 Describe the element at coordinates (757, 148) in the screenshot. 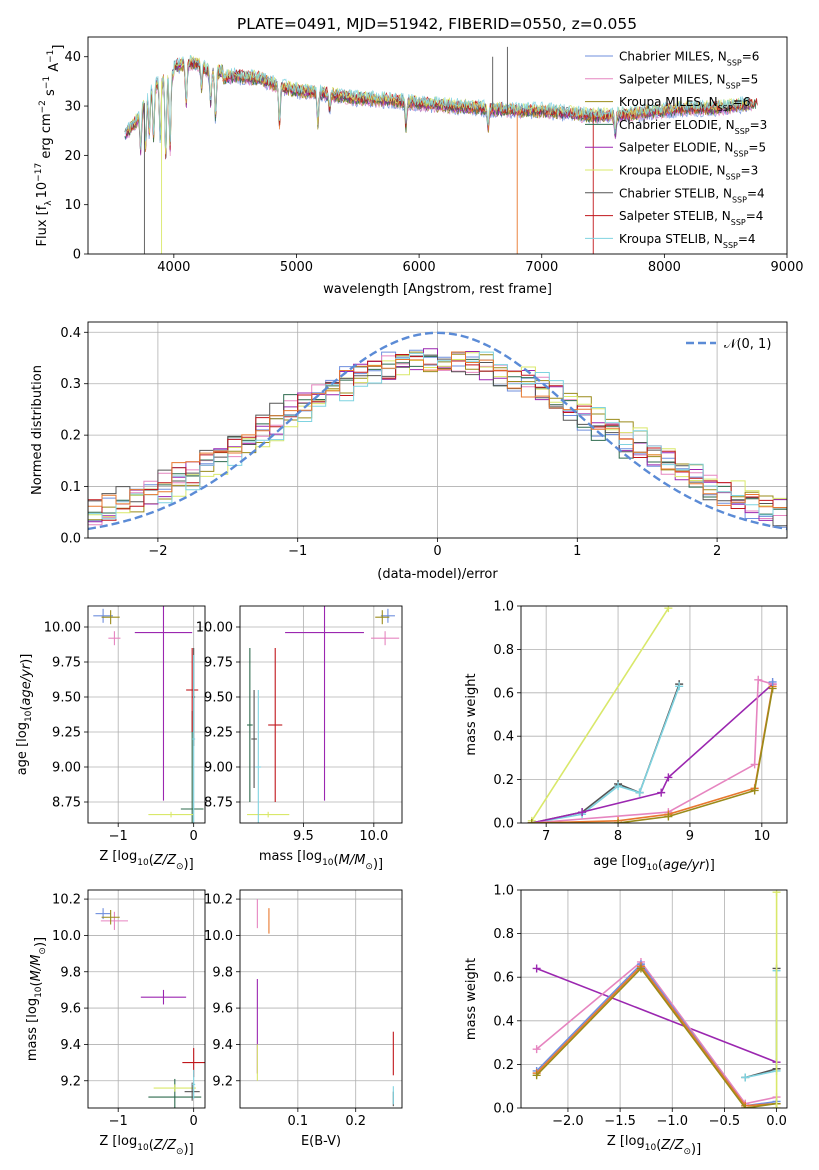

I see `label-part: =5` at that location.